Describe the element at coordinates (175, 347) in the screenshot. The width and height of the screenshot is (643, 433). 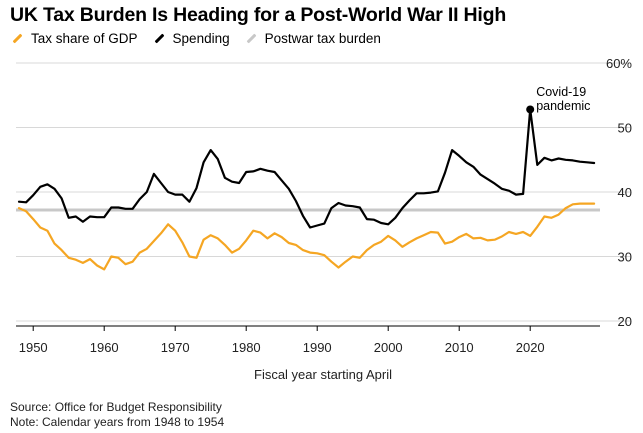
I see `x-tick-label: 1970` at that location.